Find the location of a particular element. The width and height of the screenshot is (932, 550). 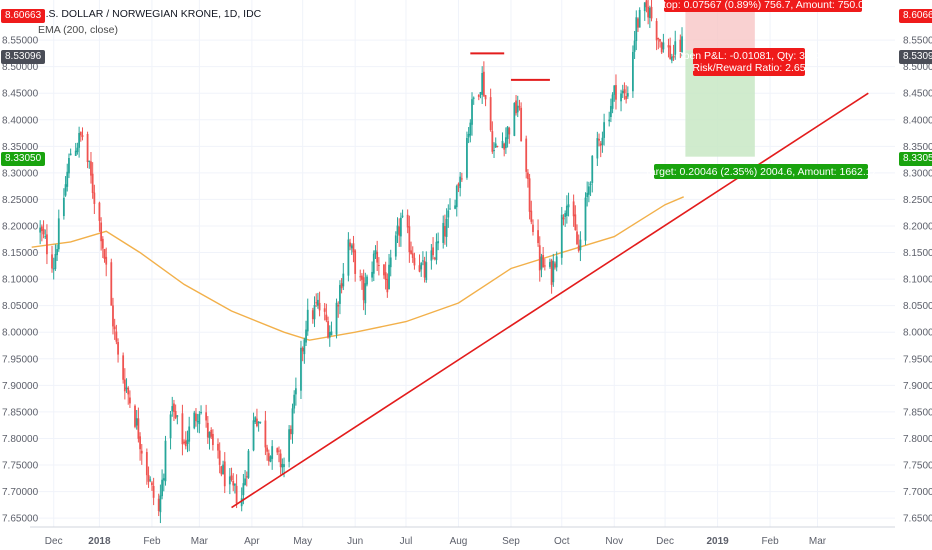

stop-level-pill-left: 8.60663 is located at coordinates (23, 16).